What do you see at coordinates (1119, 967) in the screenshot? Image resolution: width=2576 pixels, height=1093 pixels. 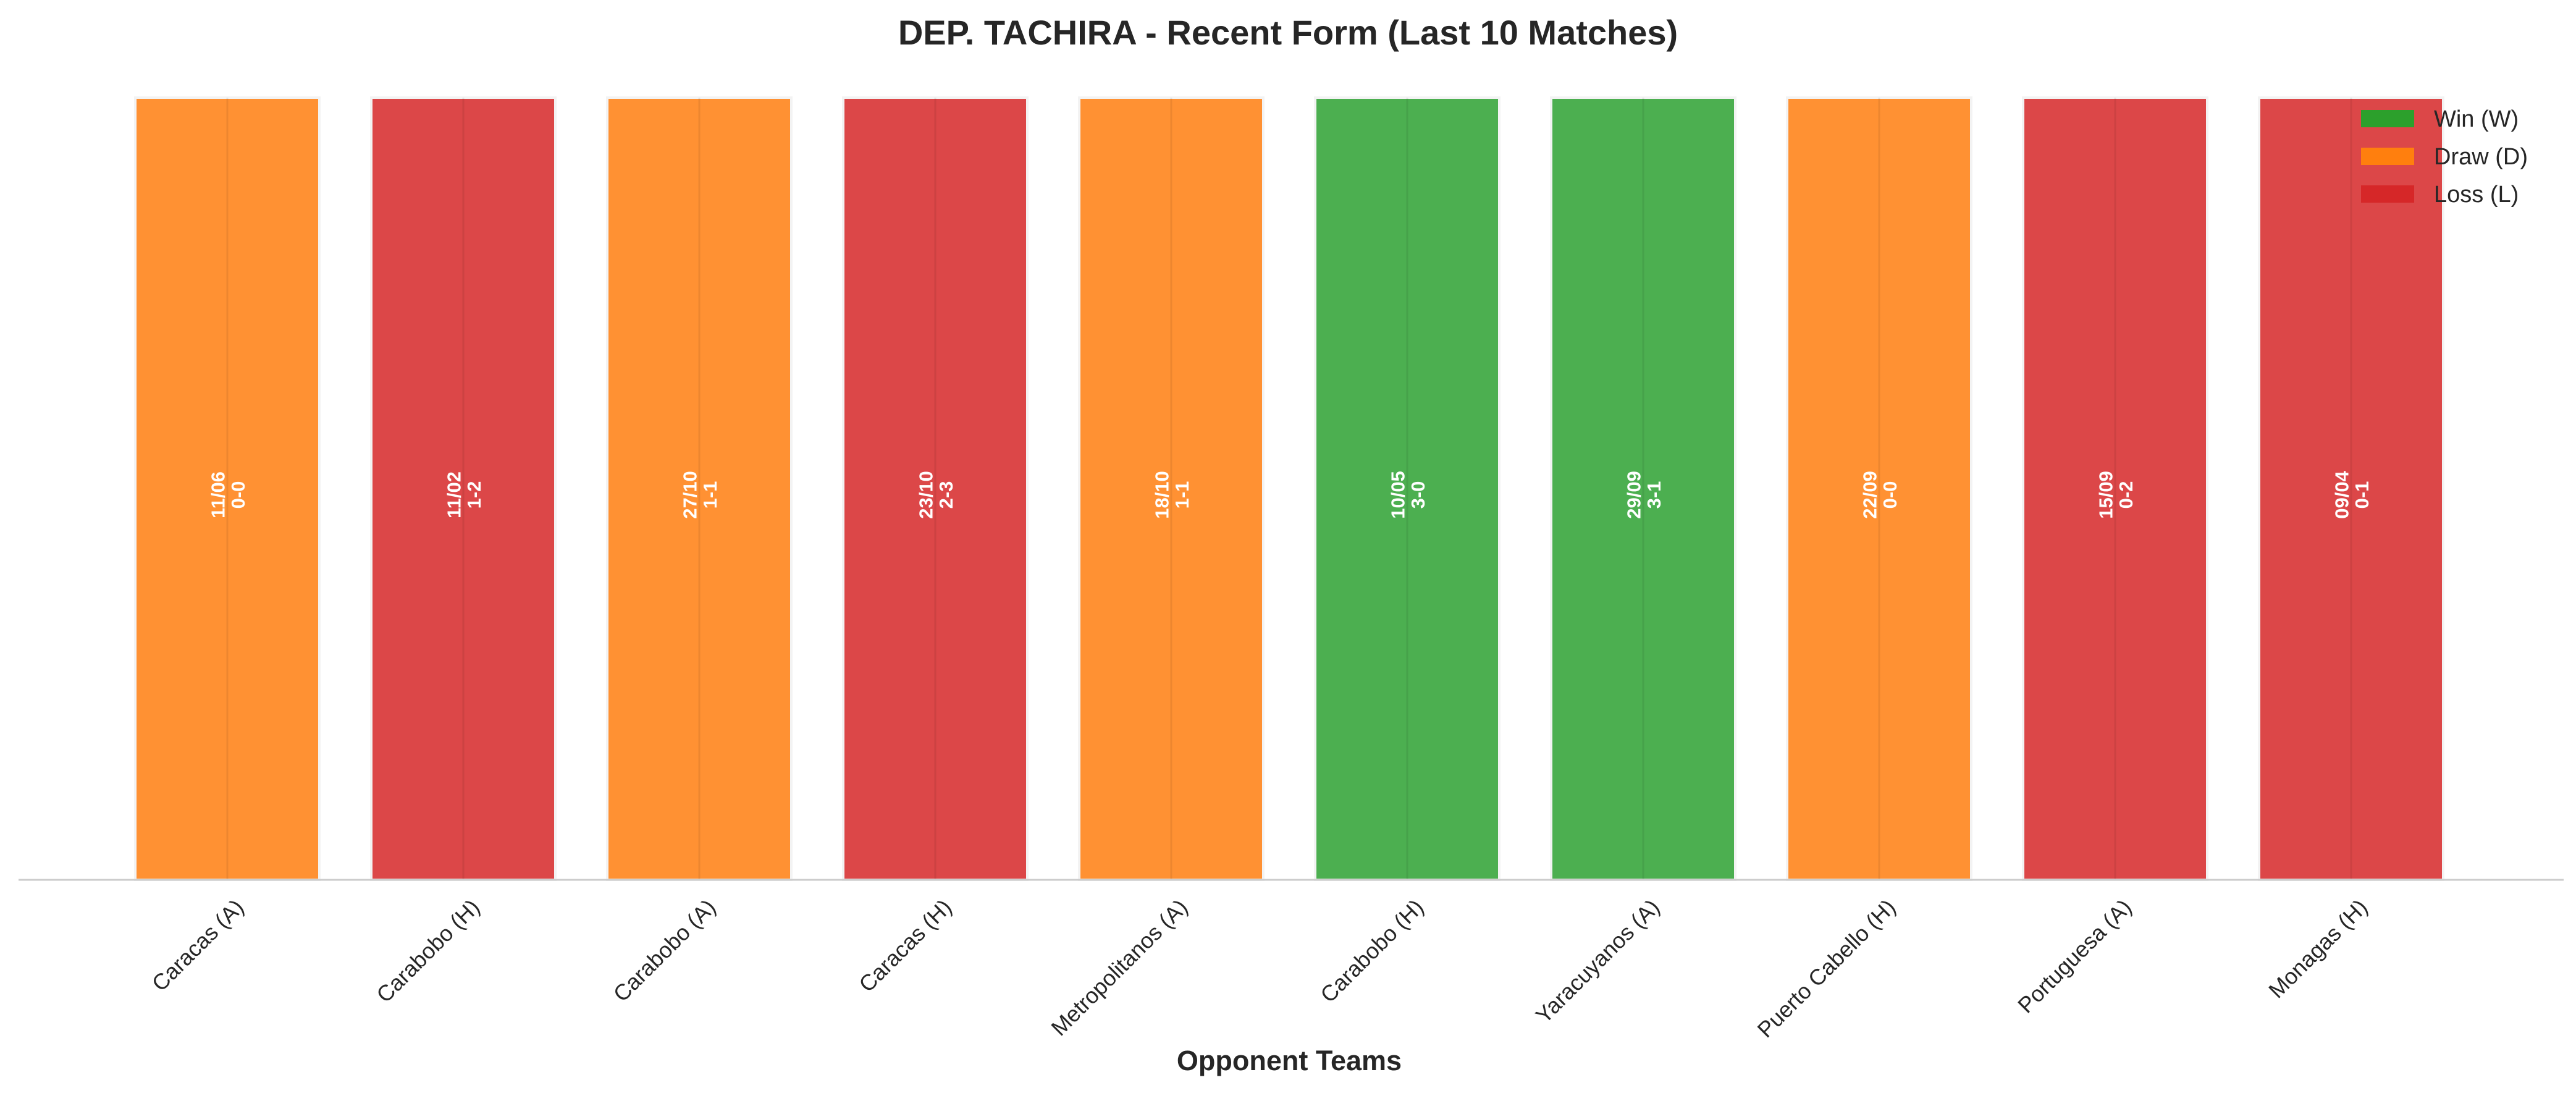 I see `x-tick-label-5: Metropolitanos (A)` at bounding box center [1119, 967].